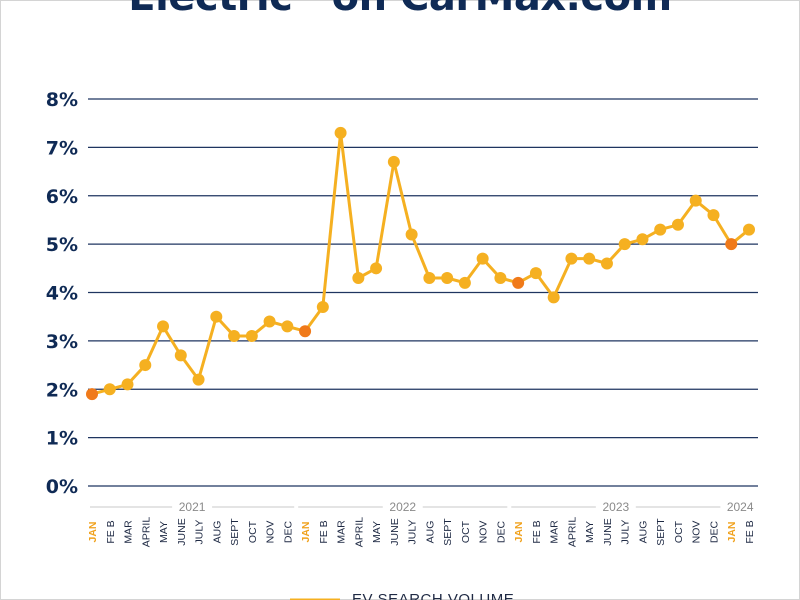  What do you see at coordinates (433, 595) in the screenshot?
I see `legend-label: EV SEARCH VOLUME` at bounding box center [433, 595].